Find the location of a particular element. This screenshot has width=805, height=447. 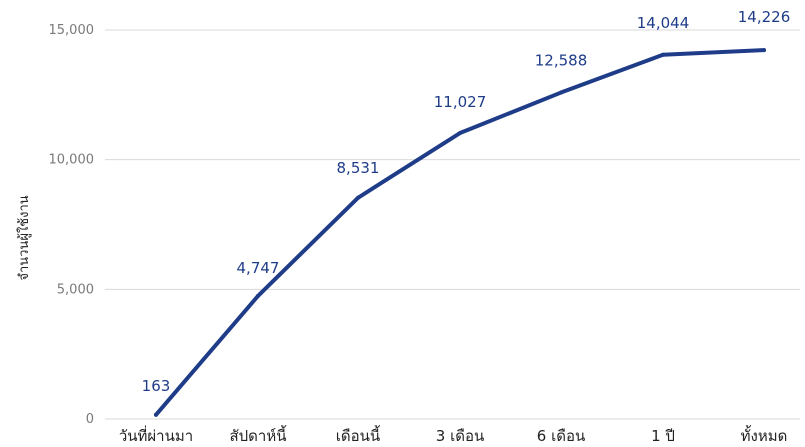

x-tick-label: เดือนนี้ is located at coordinates (358, 435).